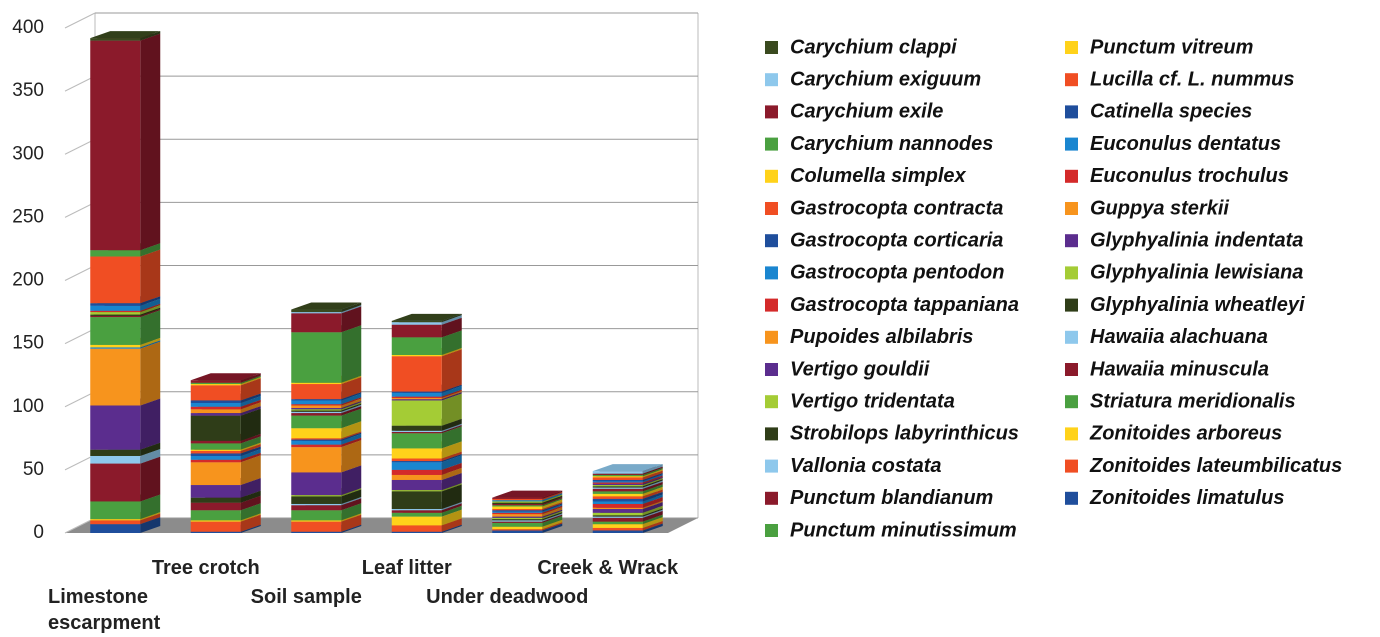 The height and width of the screenshot is (637, 1380). I want to click on x-tick-label: Limestone escarpment, so click(104, 610).